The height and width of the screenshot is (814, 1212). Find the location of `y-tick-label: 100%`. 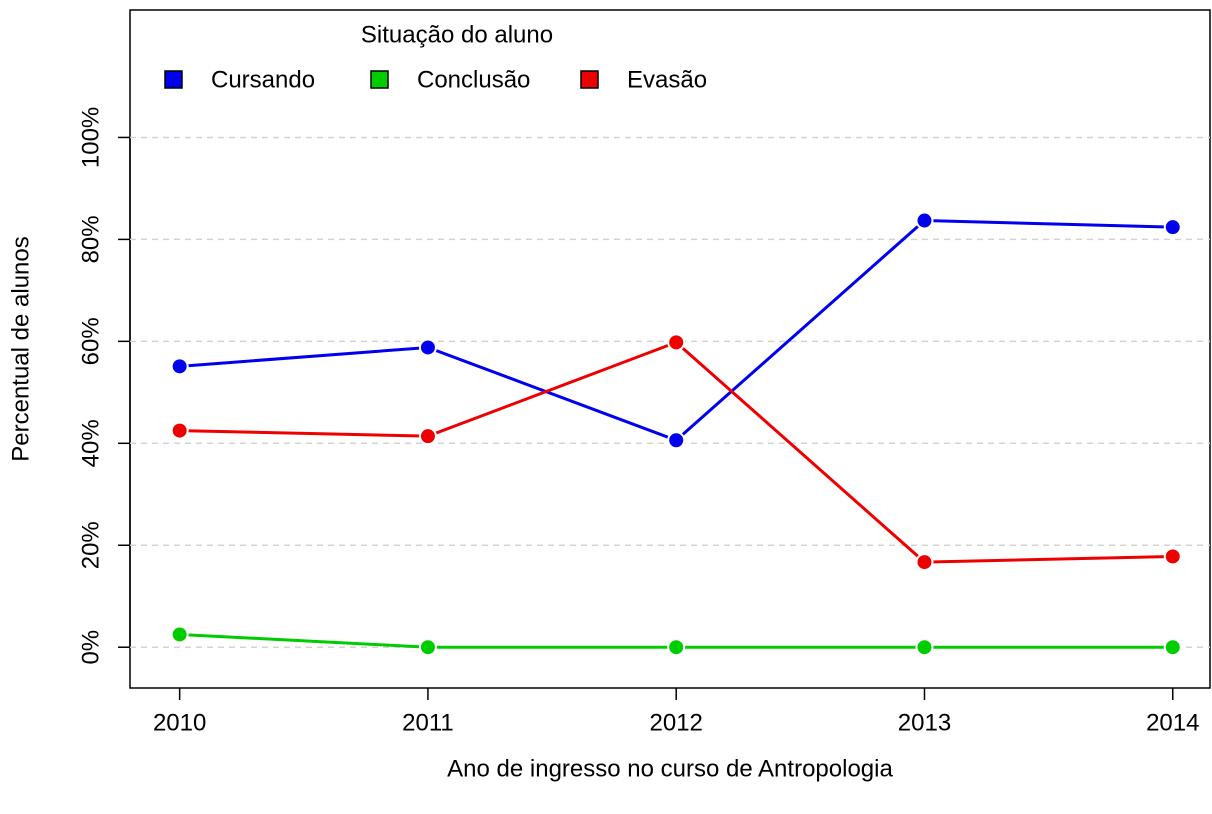

y-tick-label: 100% is located at coordinates (90, 137).